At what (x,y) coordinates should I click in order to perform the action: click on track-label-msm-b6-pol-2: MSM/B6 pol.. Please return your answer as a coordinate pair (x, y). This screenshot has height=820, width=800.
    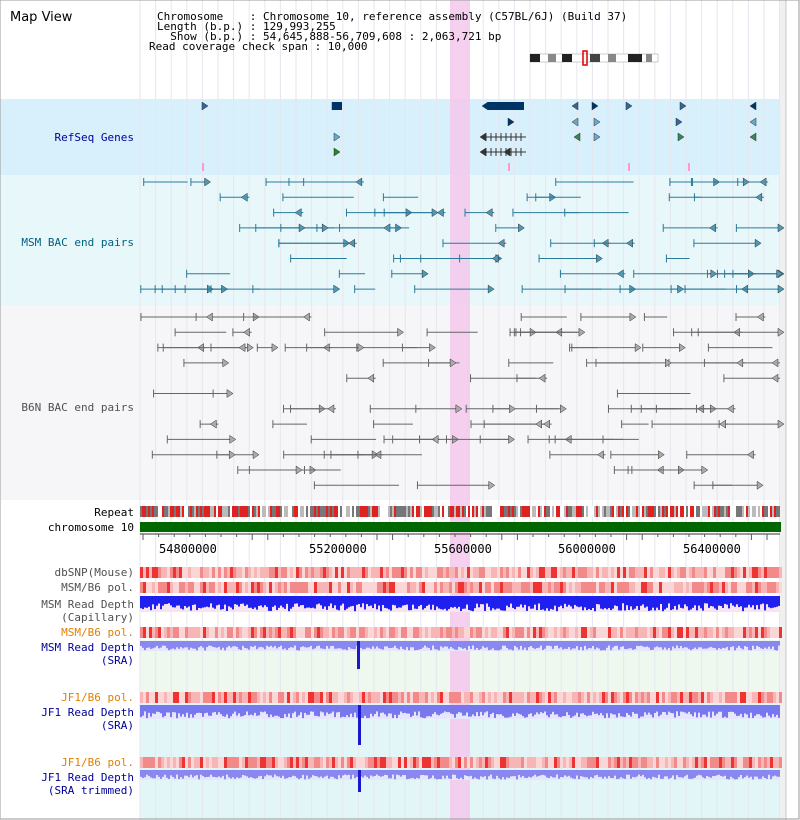
    Looking at the image, I should click on (97, 632).